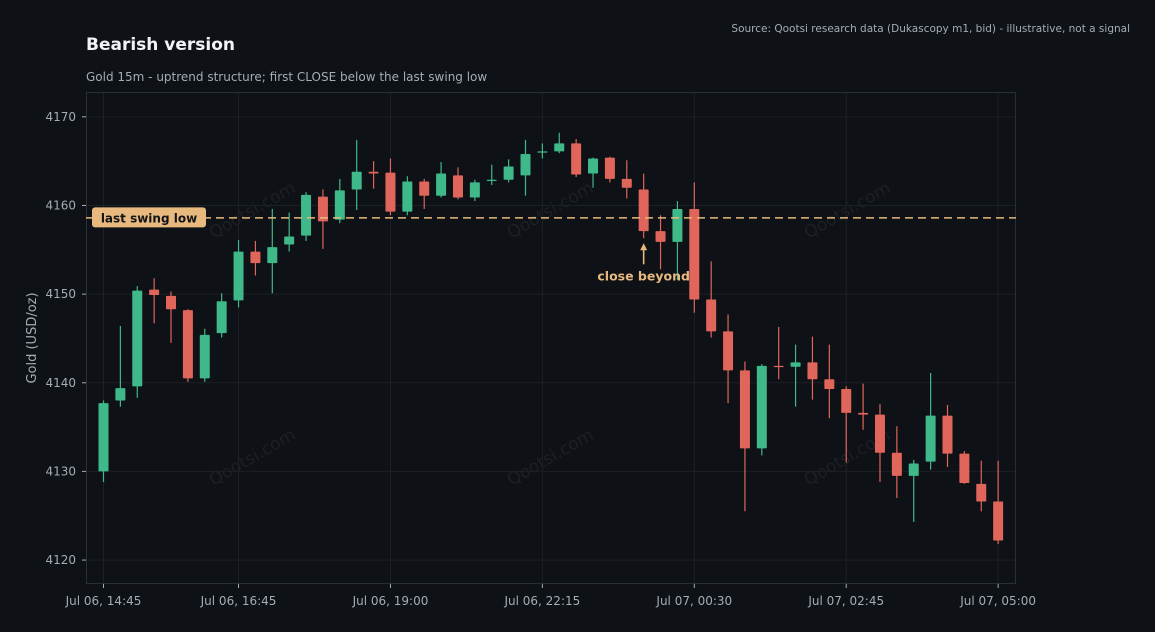 The height and width of the screenshot is (632, 1155). What do you see at coordinates (238, 601) in the screenshot?
I see `x-tick-label: Jul 06, 16:45` at bounding box center [238, 601].